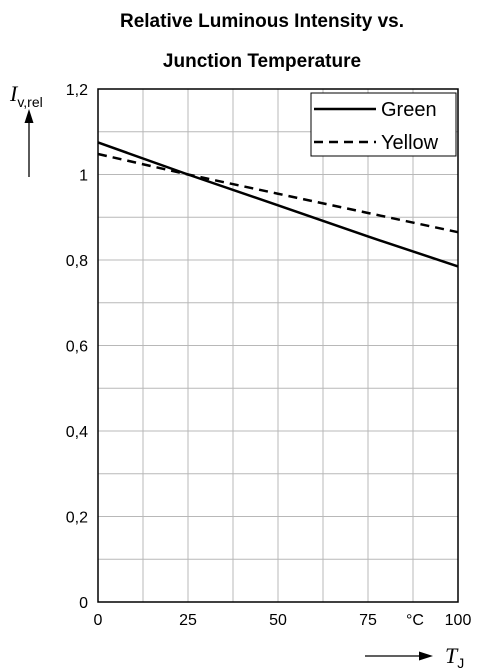 This screenshot has height=668, width=478. What do you see at coordinates (409, 110) in the screenshot?
I see `legend-label-green: Green` at bounding box center [409, 110].